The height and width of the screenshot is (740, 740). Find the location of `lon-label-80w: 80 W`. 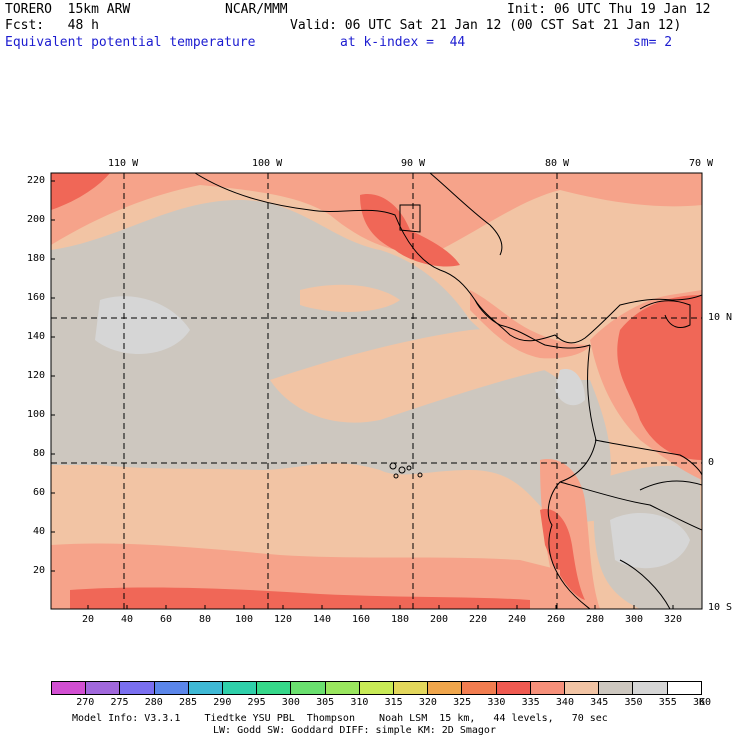

lon-label-80w: 80 W is located at coordinates (557, 163).